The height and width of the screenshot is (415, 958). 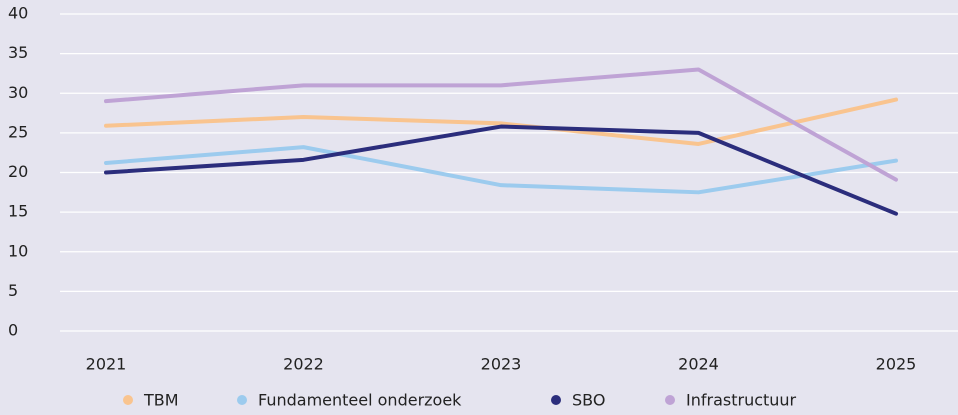 What do you see at coordinates (698, 364) in the screenshot?
I see `x-tick-label: 2024` at bounding box center [698, 364].